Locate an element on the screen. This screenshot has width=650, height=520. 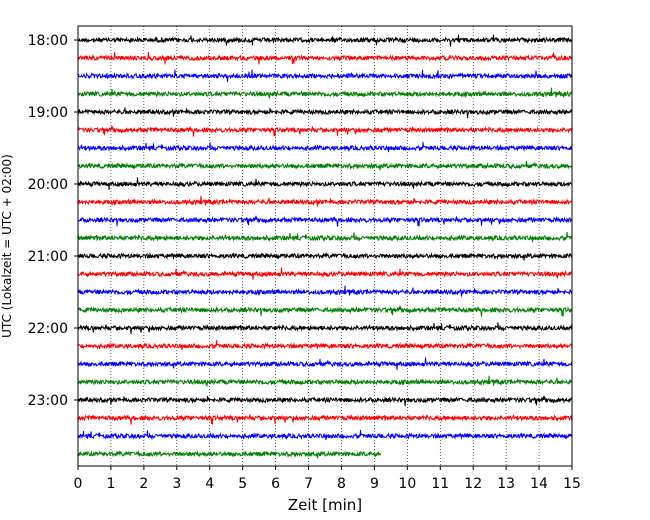
x-tick-label: 8 is located at coordinates (341, 484).